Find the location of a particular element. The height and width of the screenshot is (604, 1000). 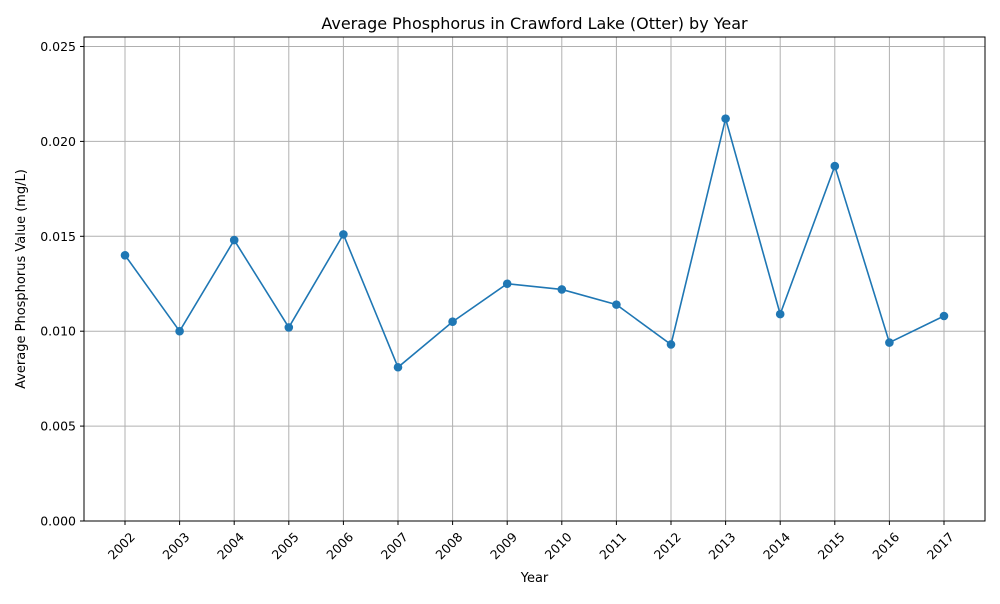

x-tick-label: 2006 is located at coordinates (339, 545).